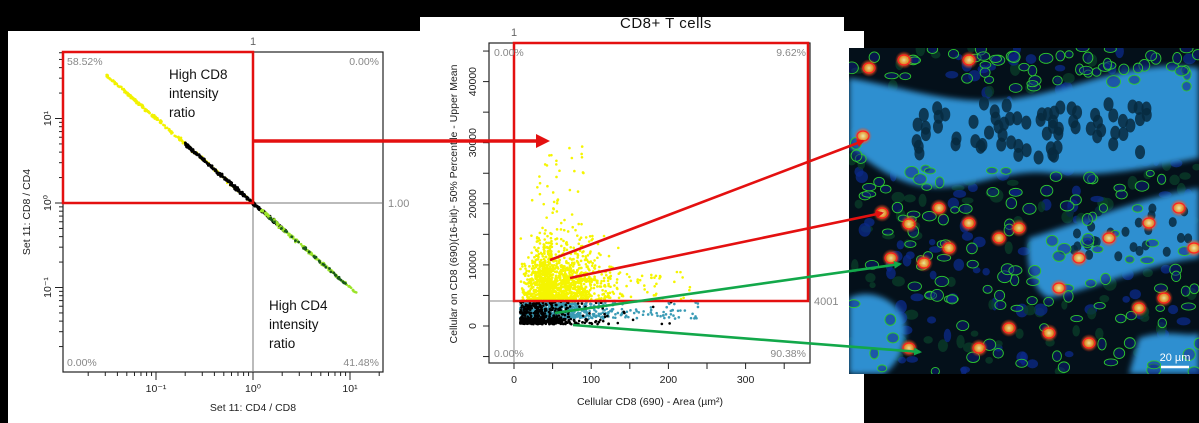  What do you see at coordinates (27, 212) in the screenshot?
I see `y-axis-label: Set 11: CD8 / CD4` at bounding box center [27, 212].